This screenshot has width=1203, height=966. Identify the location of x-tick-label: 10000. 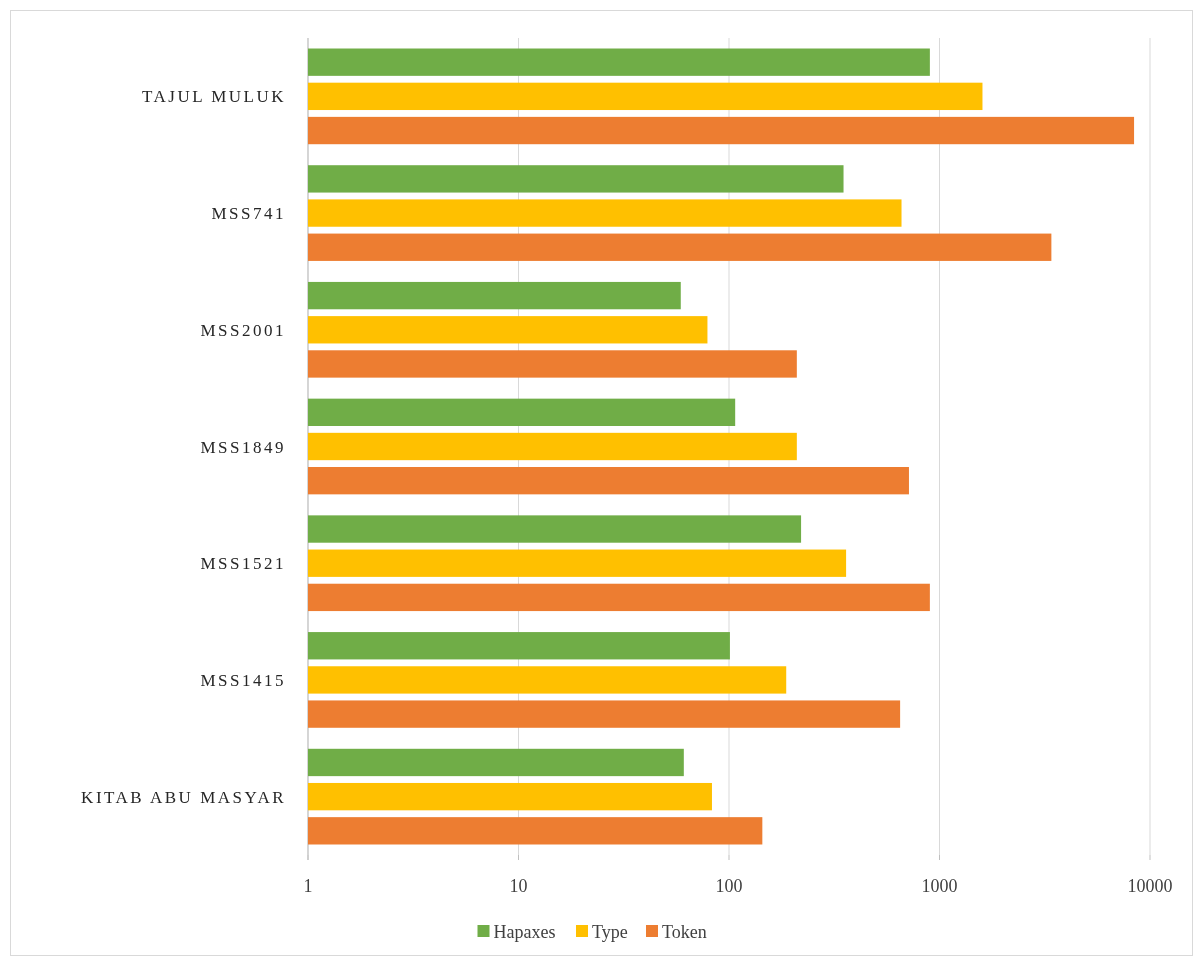
(1150, 886).